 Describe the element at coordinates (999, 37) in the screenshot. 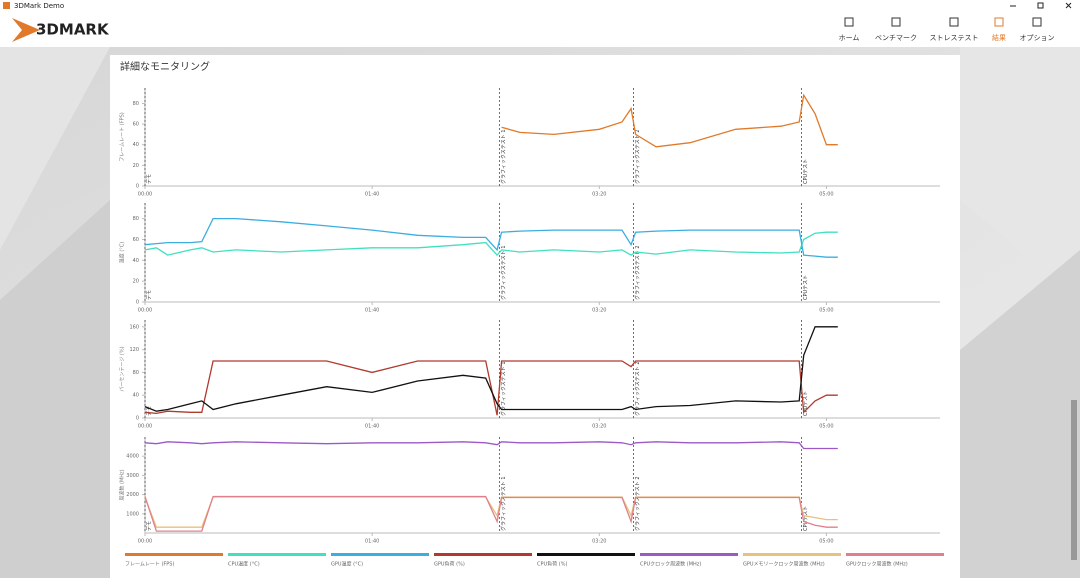

I see `nav-item: 結果` at that location.